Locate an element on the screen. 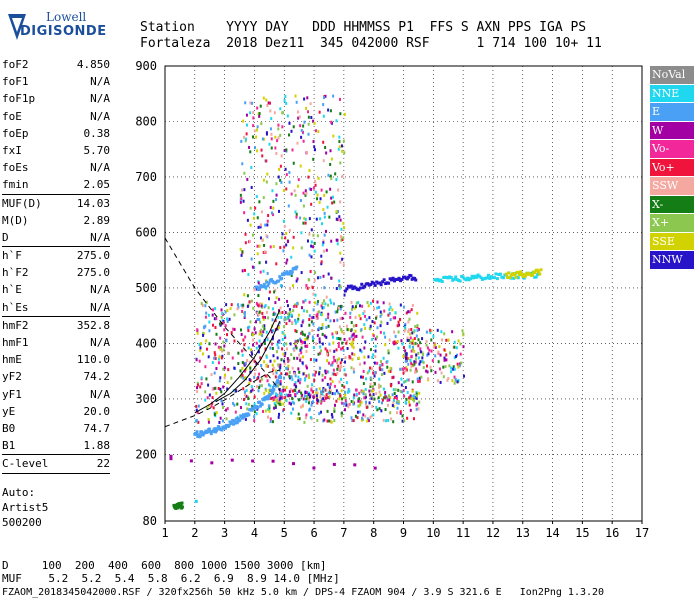 Image resolution: width=700 pixels, height=600 pixels. param-key: foE is located at coordinates (12, 116).